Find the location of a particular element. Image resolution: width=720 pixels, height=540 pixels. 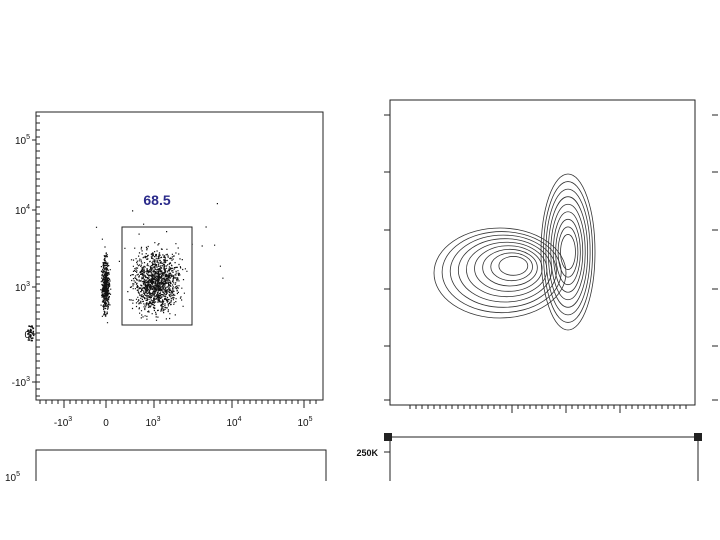

y-tick-label: -103 is located at coordinates (21, 382).